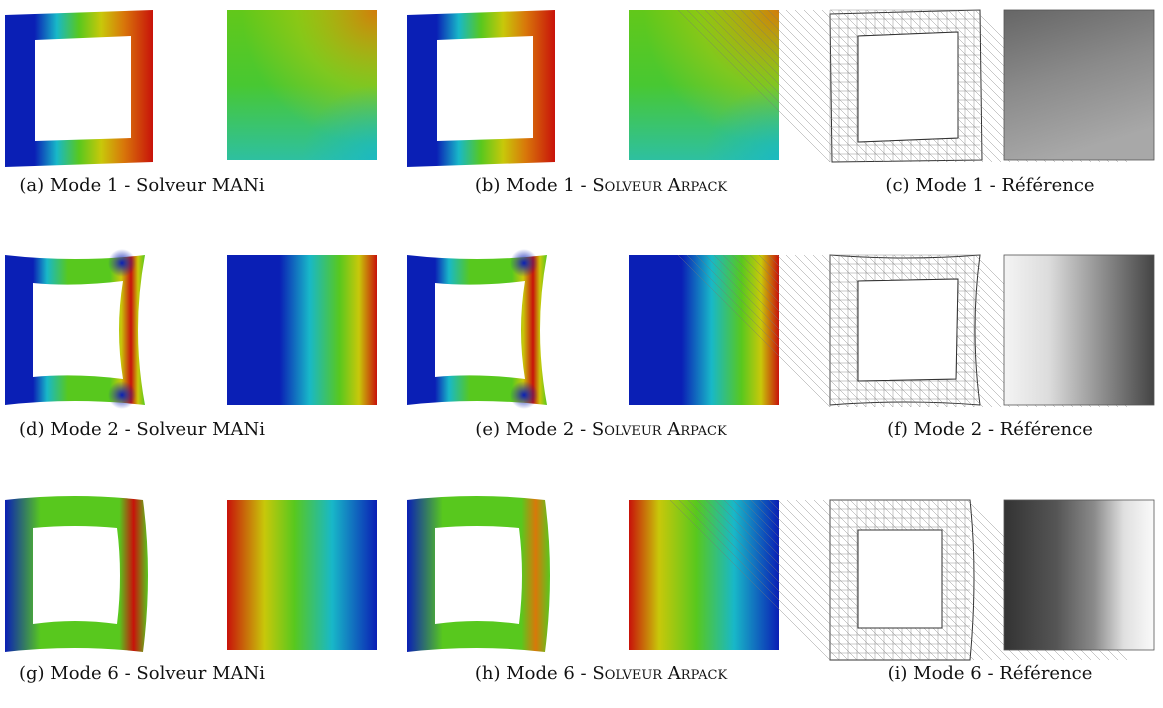 This screenshot has height=708, width=1163. Describe the element at coordinates (191, 329) in the screenshot. I see `panel-d` at that location.